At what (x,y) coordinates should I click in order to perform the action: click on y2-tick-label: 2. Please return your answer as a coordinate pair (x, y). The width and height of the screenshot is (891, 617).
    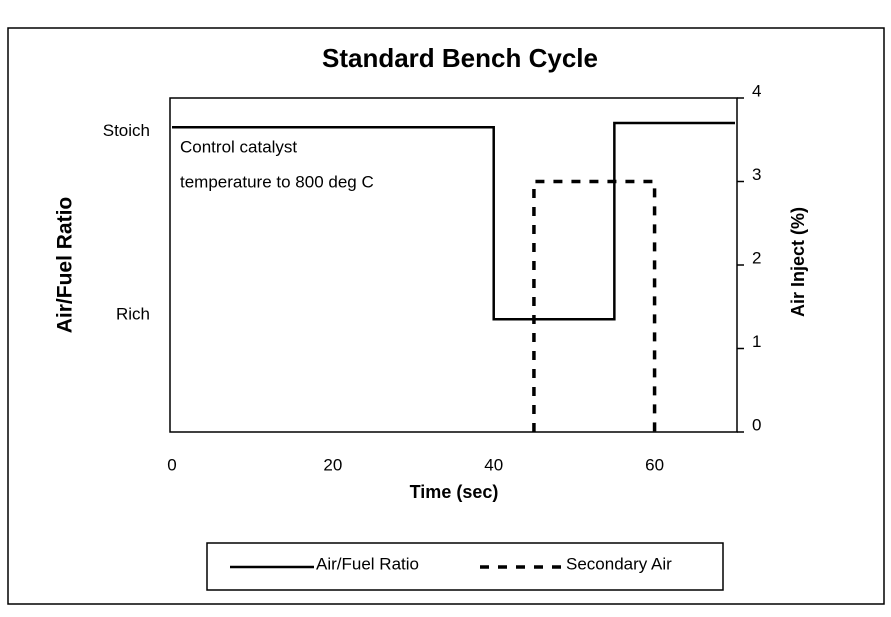
    Looking at the image, I should click on (756, 257).